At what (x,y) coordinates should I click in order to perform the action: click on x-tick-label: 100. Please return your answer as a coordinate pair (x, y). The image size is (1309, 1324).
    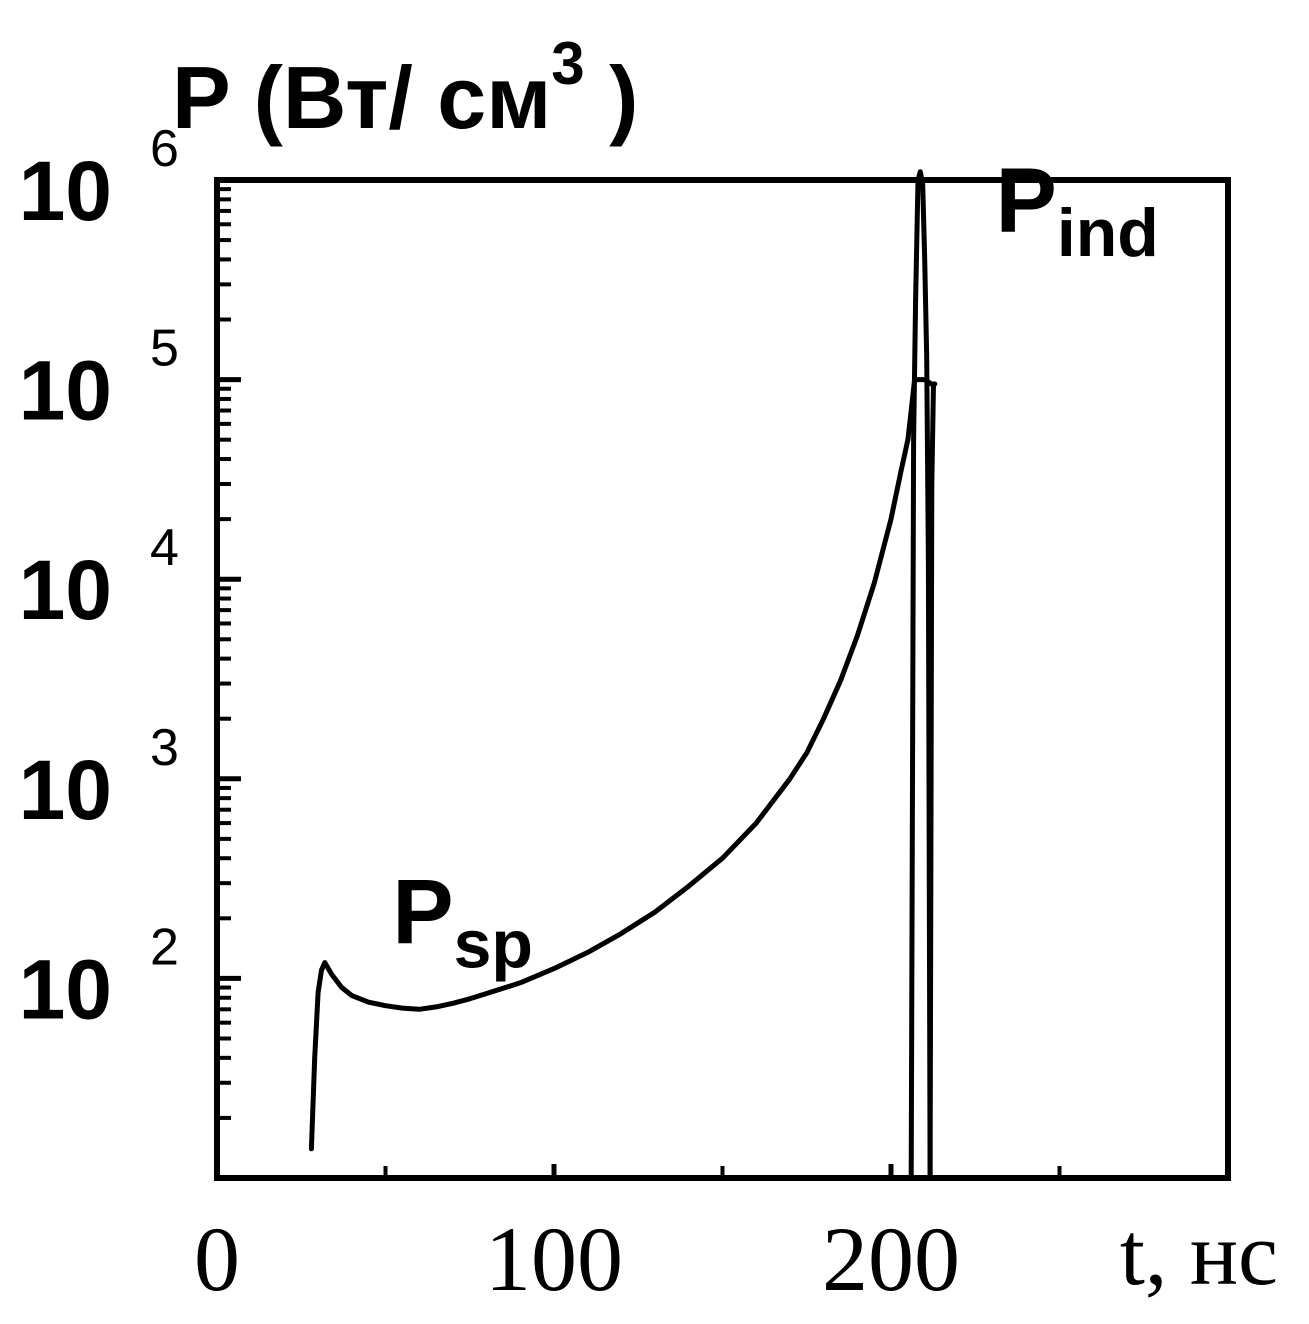
    Looking at the image, I should click on (554, 1259).